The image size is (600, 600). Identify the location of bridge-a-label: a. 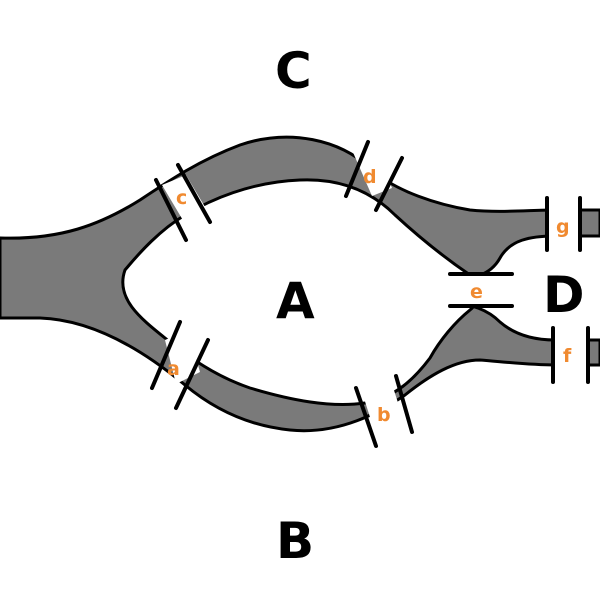
(173, 369).